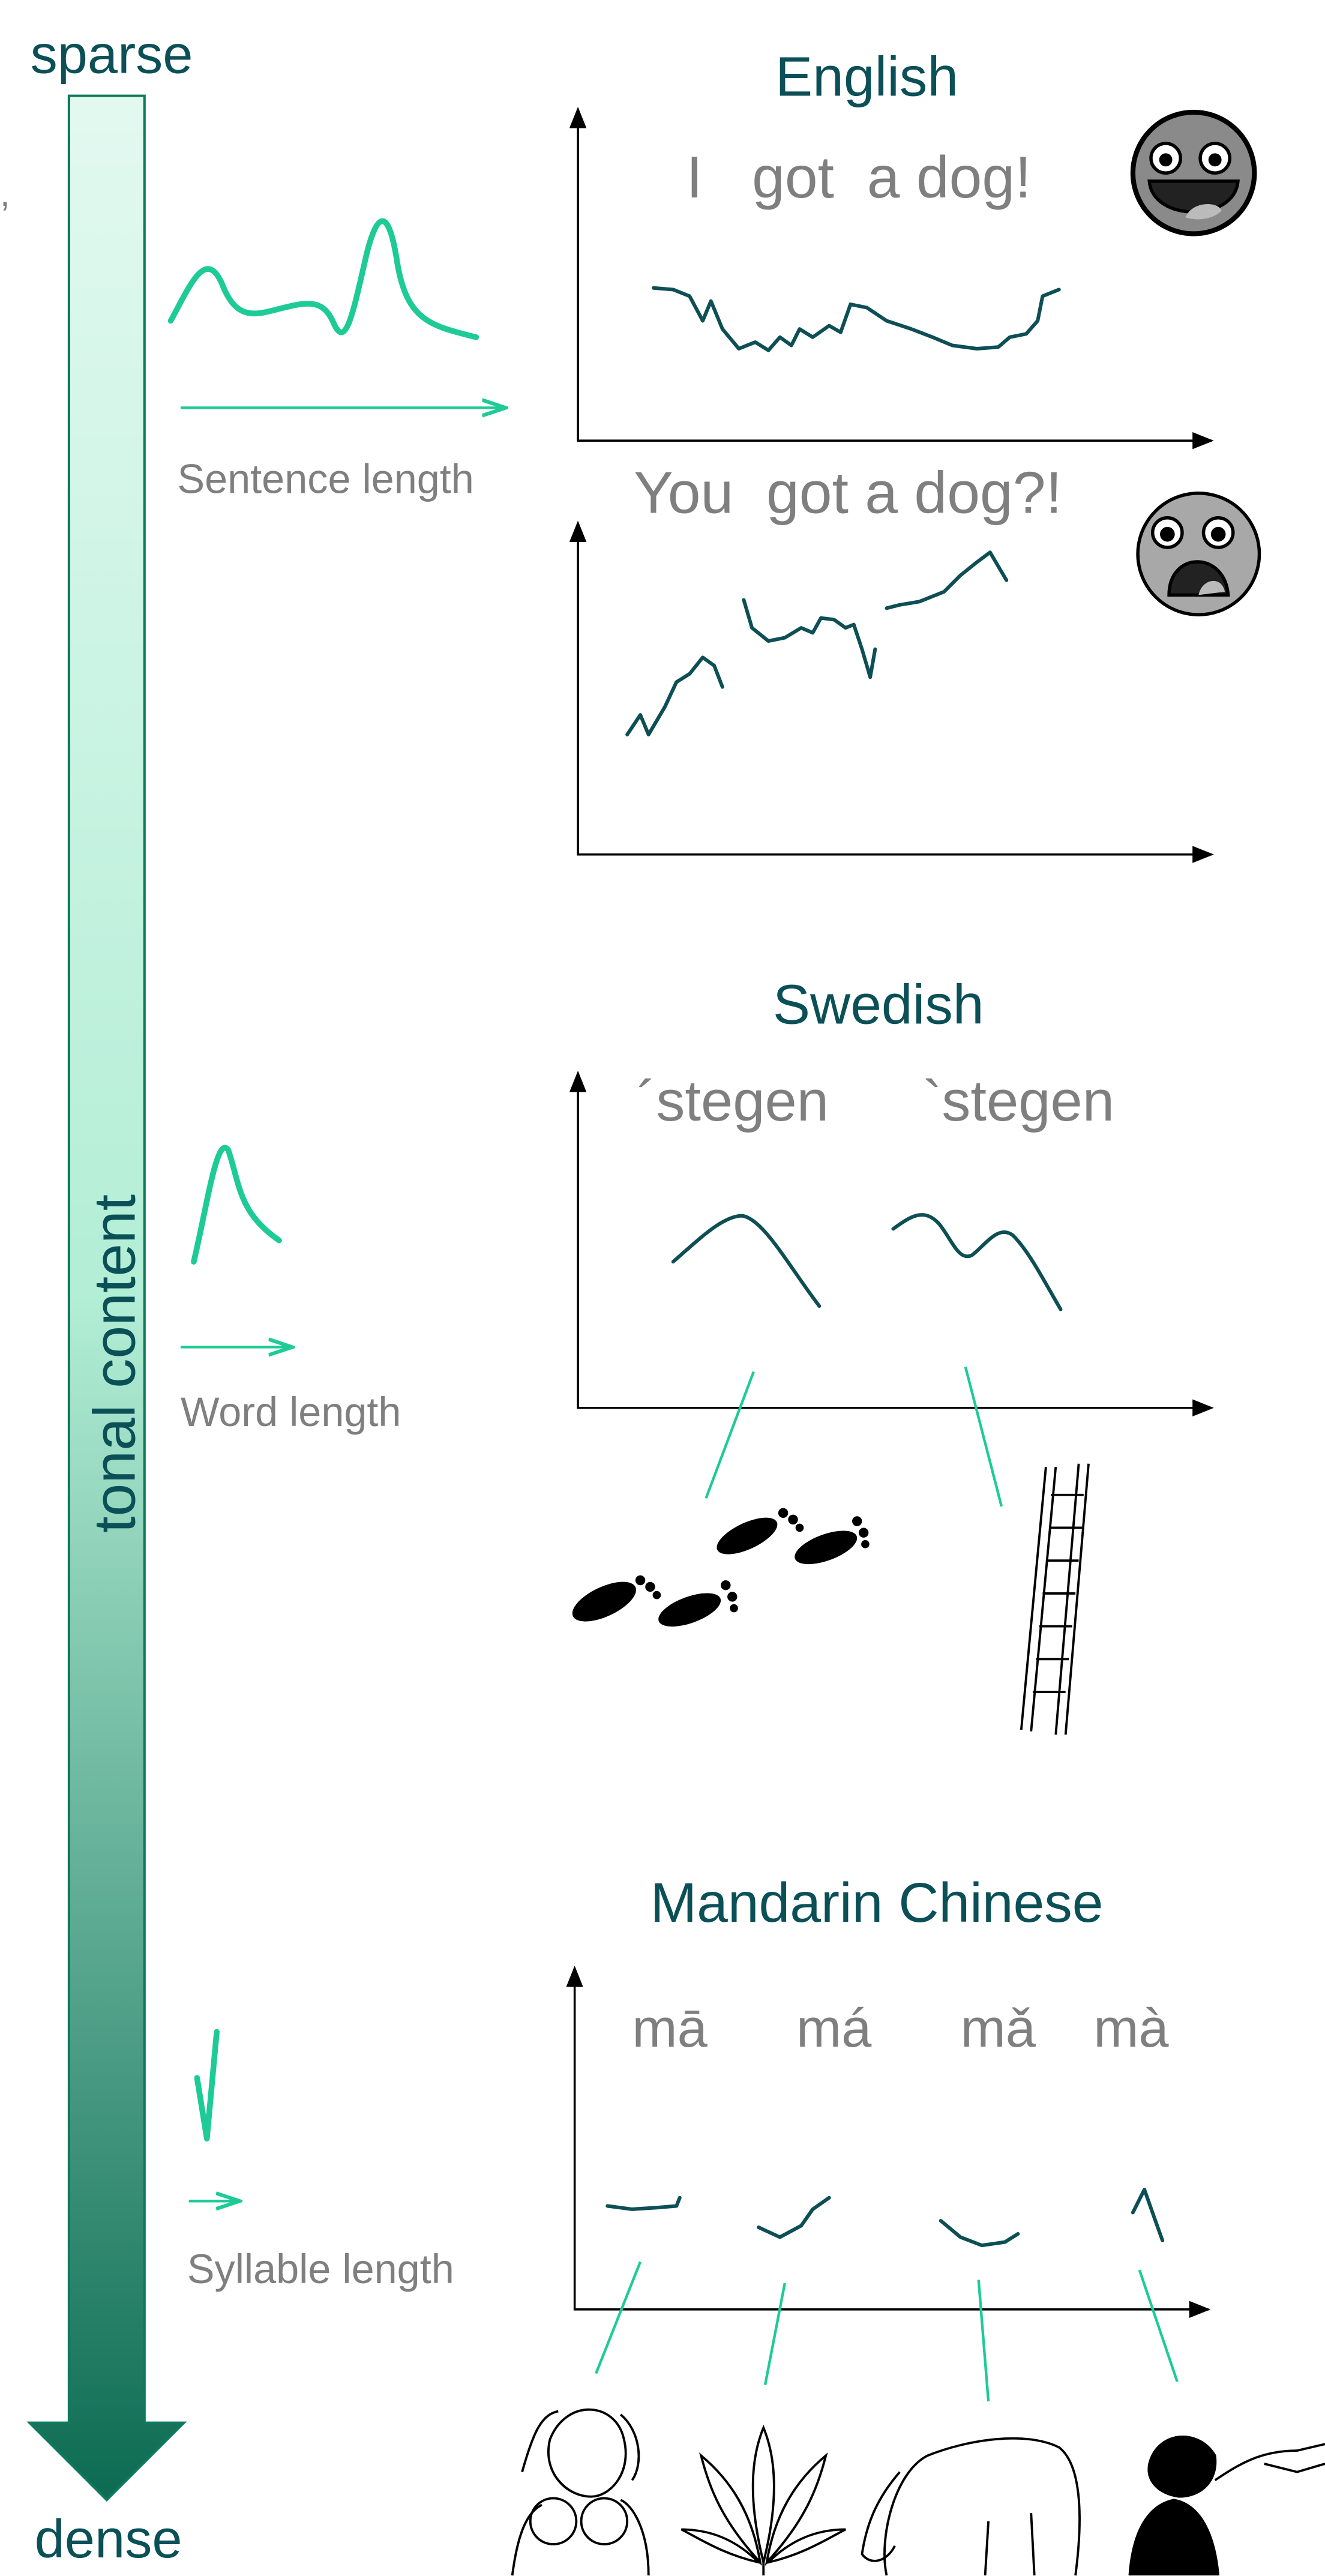 The image size is (1325, 2576). What do you see at coordinates (108, 2539) in the screenshot?
I see `bottom-label: dense` at bounding box center [108, 2539].